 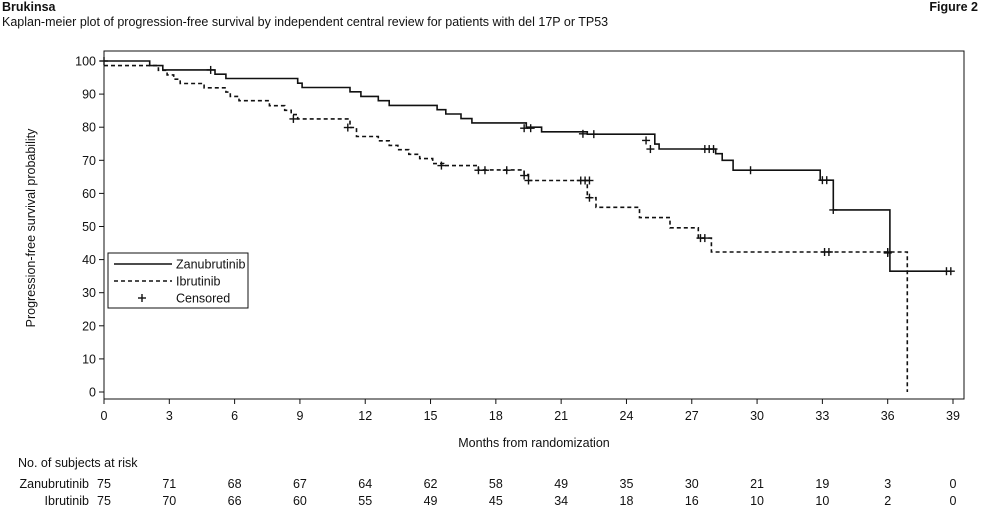 I want to click on risk-value-ibrutinib: 75, so click(x=104, y=501).